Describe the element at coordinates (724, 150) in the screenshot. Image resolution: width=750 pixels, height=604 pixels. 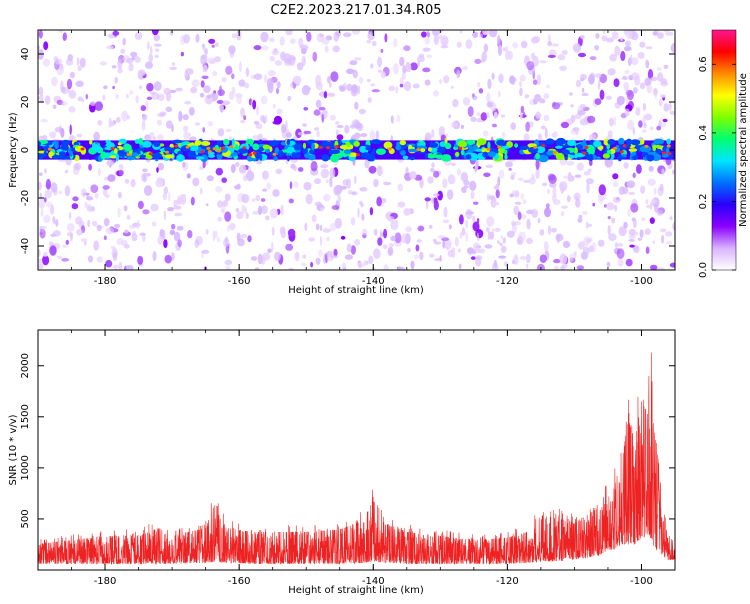
I see `colorbar-frame` at that location.